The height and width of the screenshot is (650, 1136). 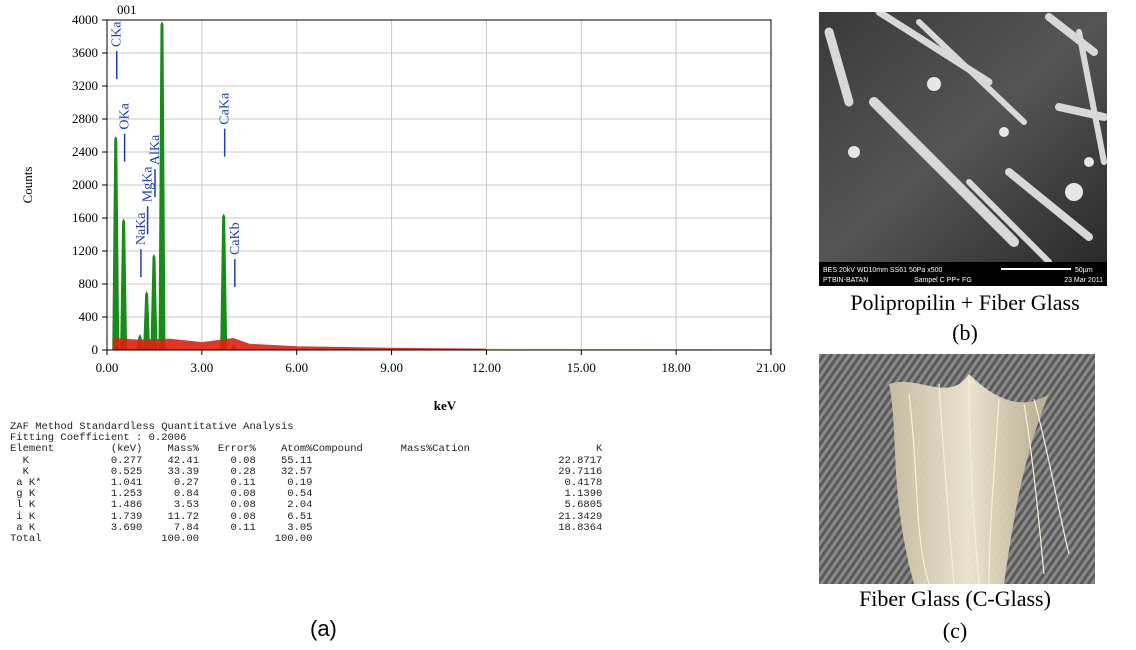 What do you see at coordinates (965, 302) in the screenshot?
I see `caption-b-title: Polipropilin + Fiber Glass` at bounding box center [965, 302].